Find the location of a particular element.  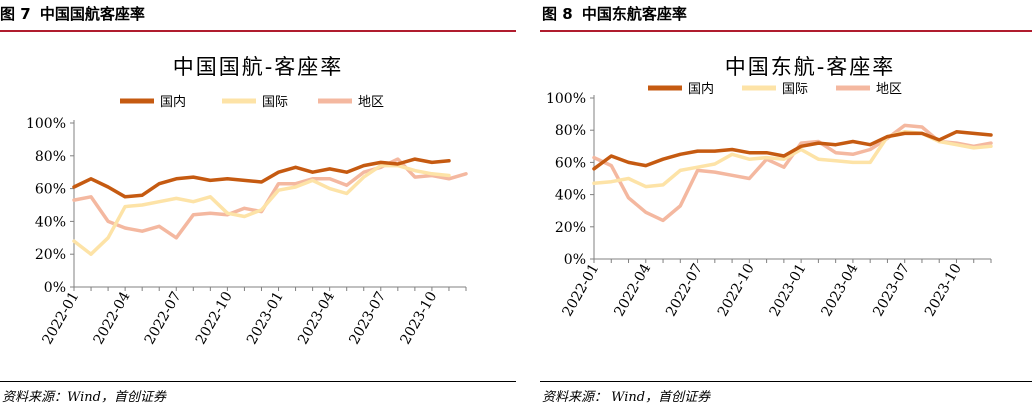

figure-number: 图 7 is located at coordinates (15, 14).